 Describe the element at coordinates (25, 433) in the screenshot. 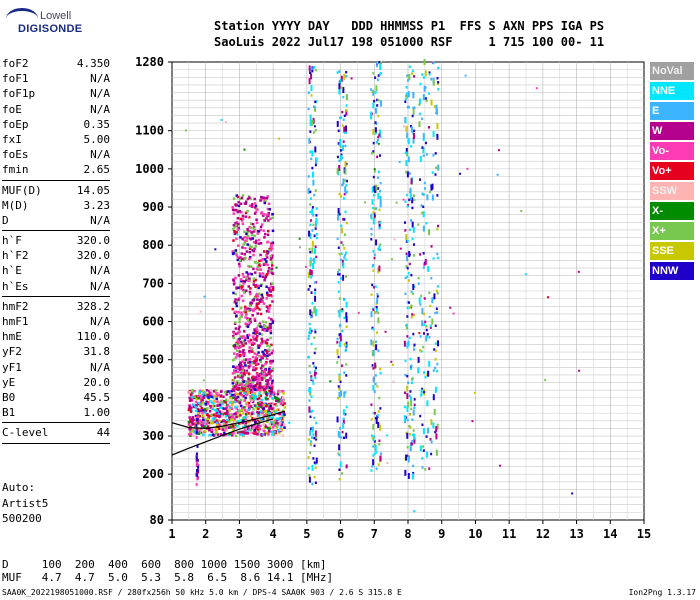

I see `param-name: C-level` at that location.